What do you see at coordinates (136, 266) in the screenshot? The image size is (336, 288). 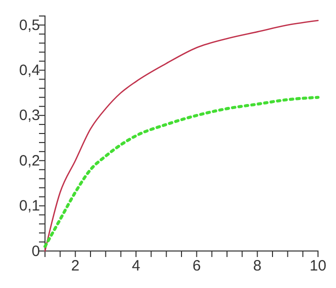 I see `x-tick-label: 4` at bounding box center [136, 266].